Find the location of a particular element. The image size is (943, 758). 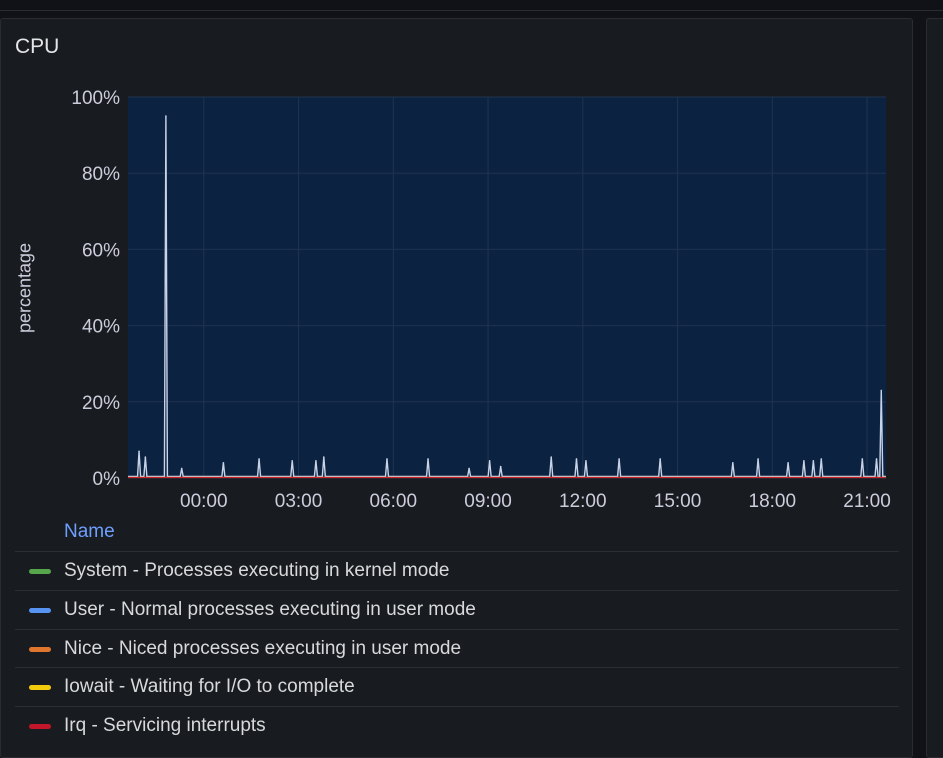

legend-item: Iowait - Waiting for I/O to complete is located at coordinates (457, 686).